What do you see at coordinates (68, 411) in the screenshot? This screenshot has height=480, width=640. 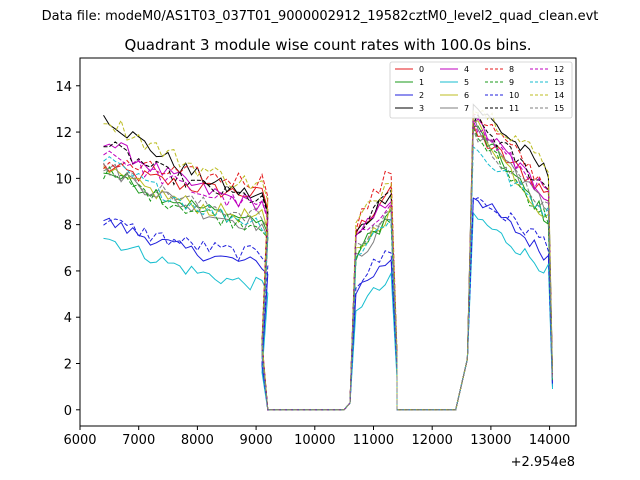 I see `y-tick-label: 0` at bounding box center [68, 411].